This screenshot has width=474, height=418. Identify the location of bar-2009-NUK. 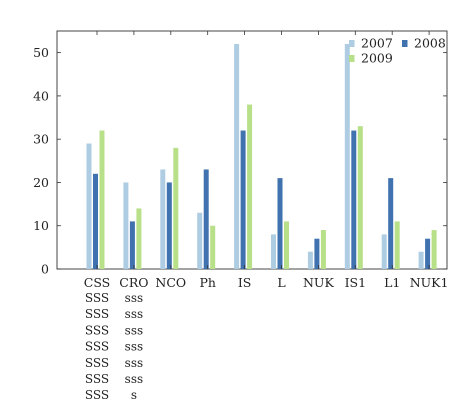
(323, 249).